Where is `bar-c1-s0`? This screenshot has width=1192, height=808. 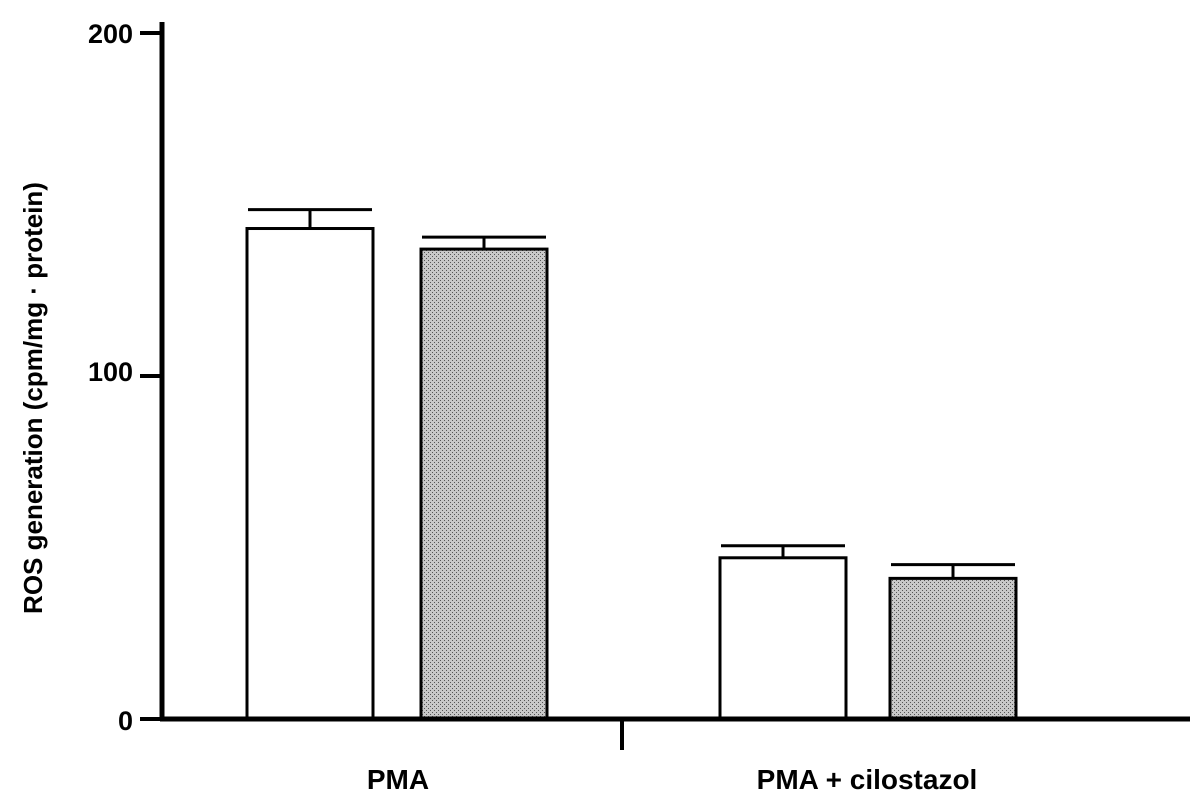
bar-c1-s0 is located at coordinates (783, 638).